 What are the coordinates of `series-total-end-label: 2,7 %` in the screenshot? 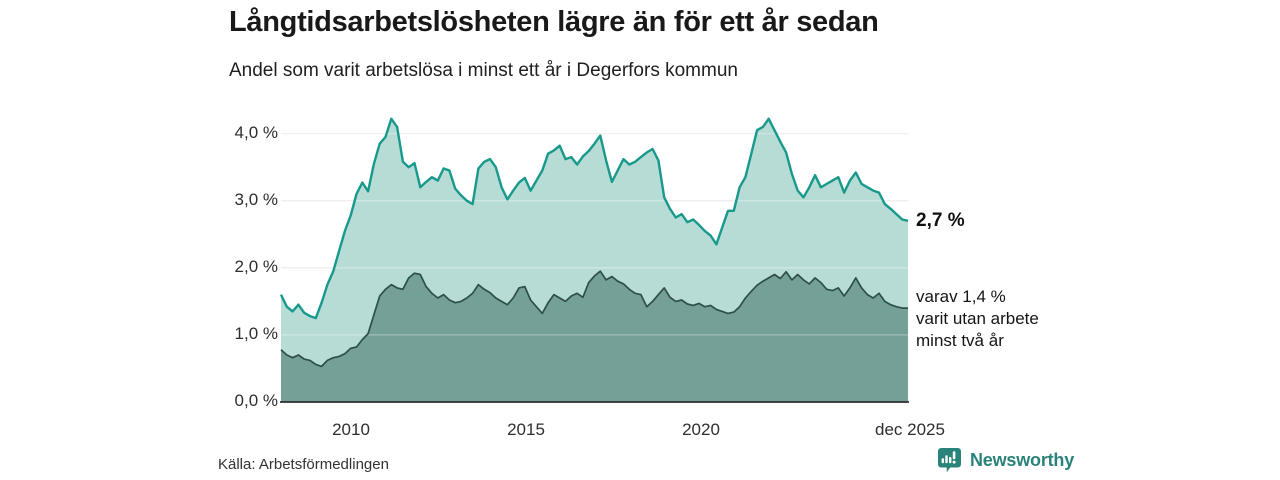 It's located at (940, 220).